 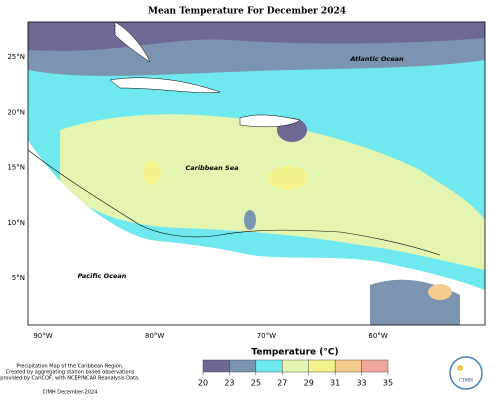 What do you see at coordinates (42, 336) in the screenshot?
I see `lon-label: 90°W` at bounding box center [42, 336].